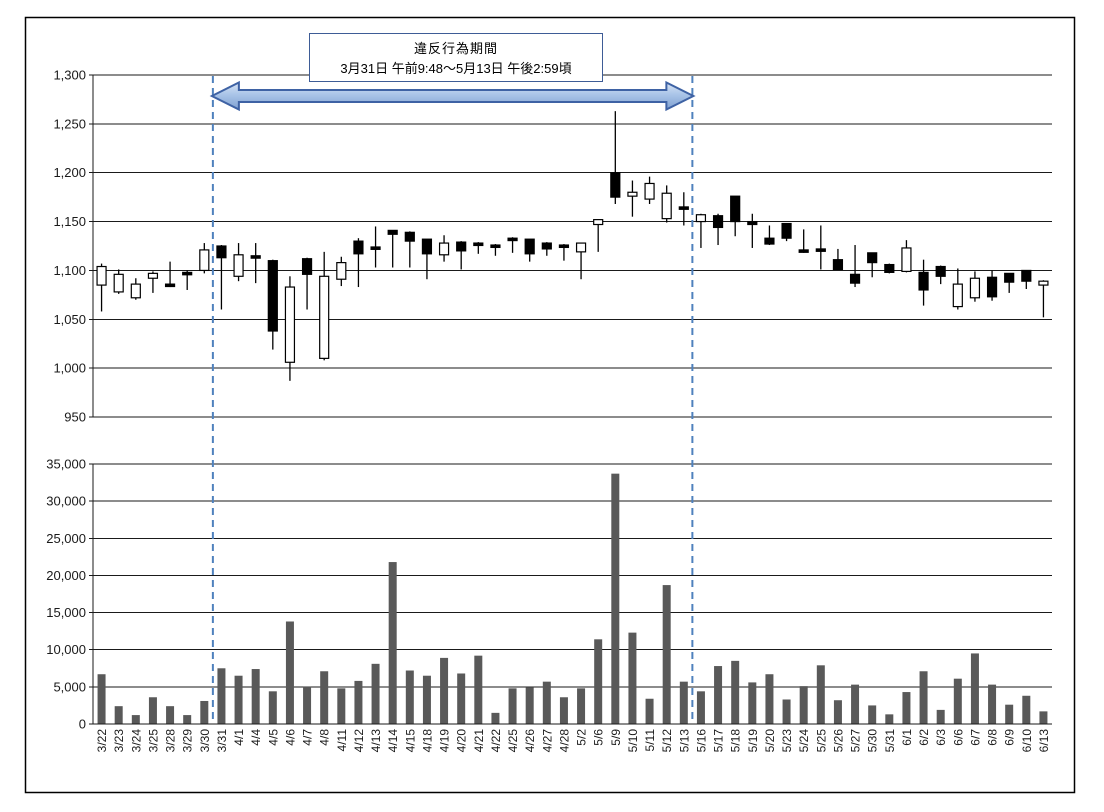 Image resolution: width=1104 pixels, height=812 pixels. What do you see at coordinates (958, 737) in the screenshot?
I see `date-label: 6/6` at bounding box center [958, 737].